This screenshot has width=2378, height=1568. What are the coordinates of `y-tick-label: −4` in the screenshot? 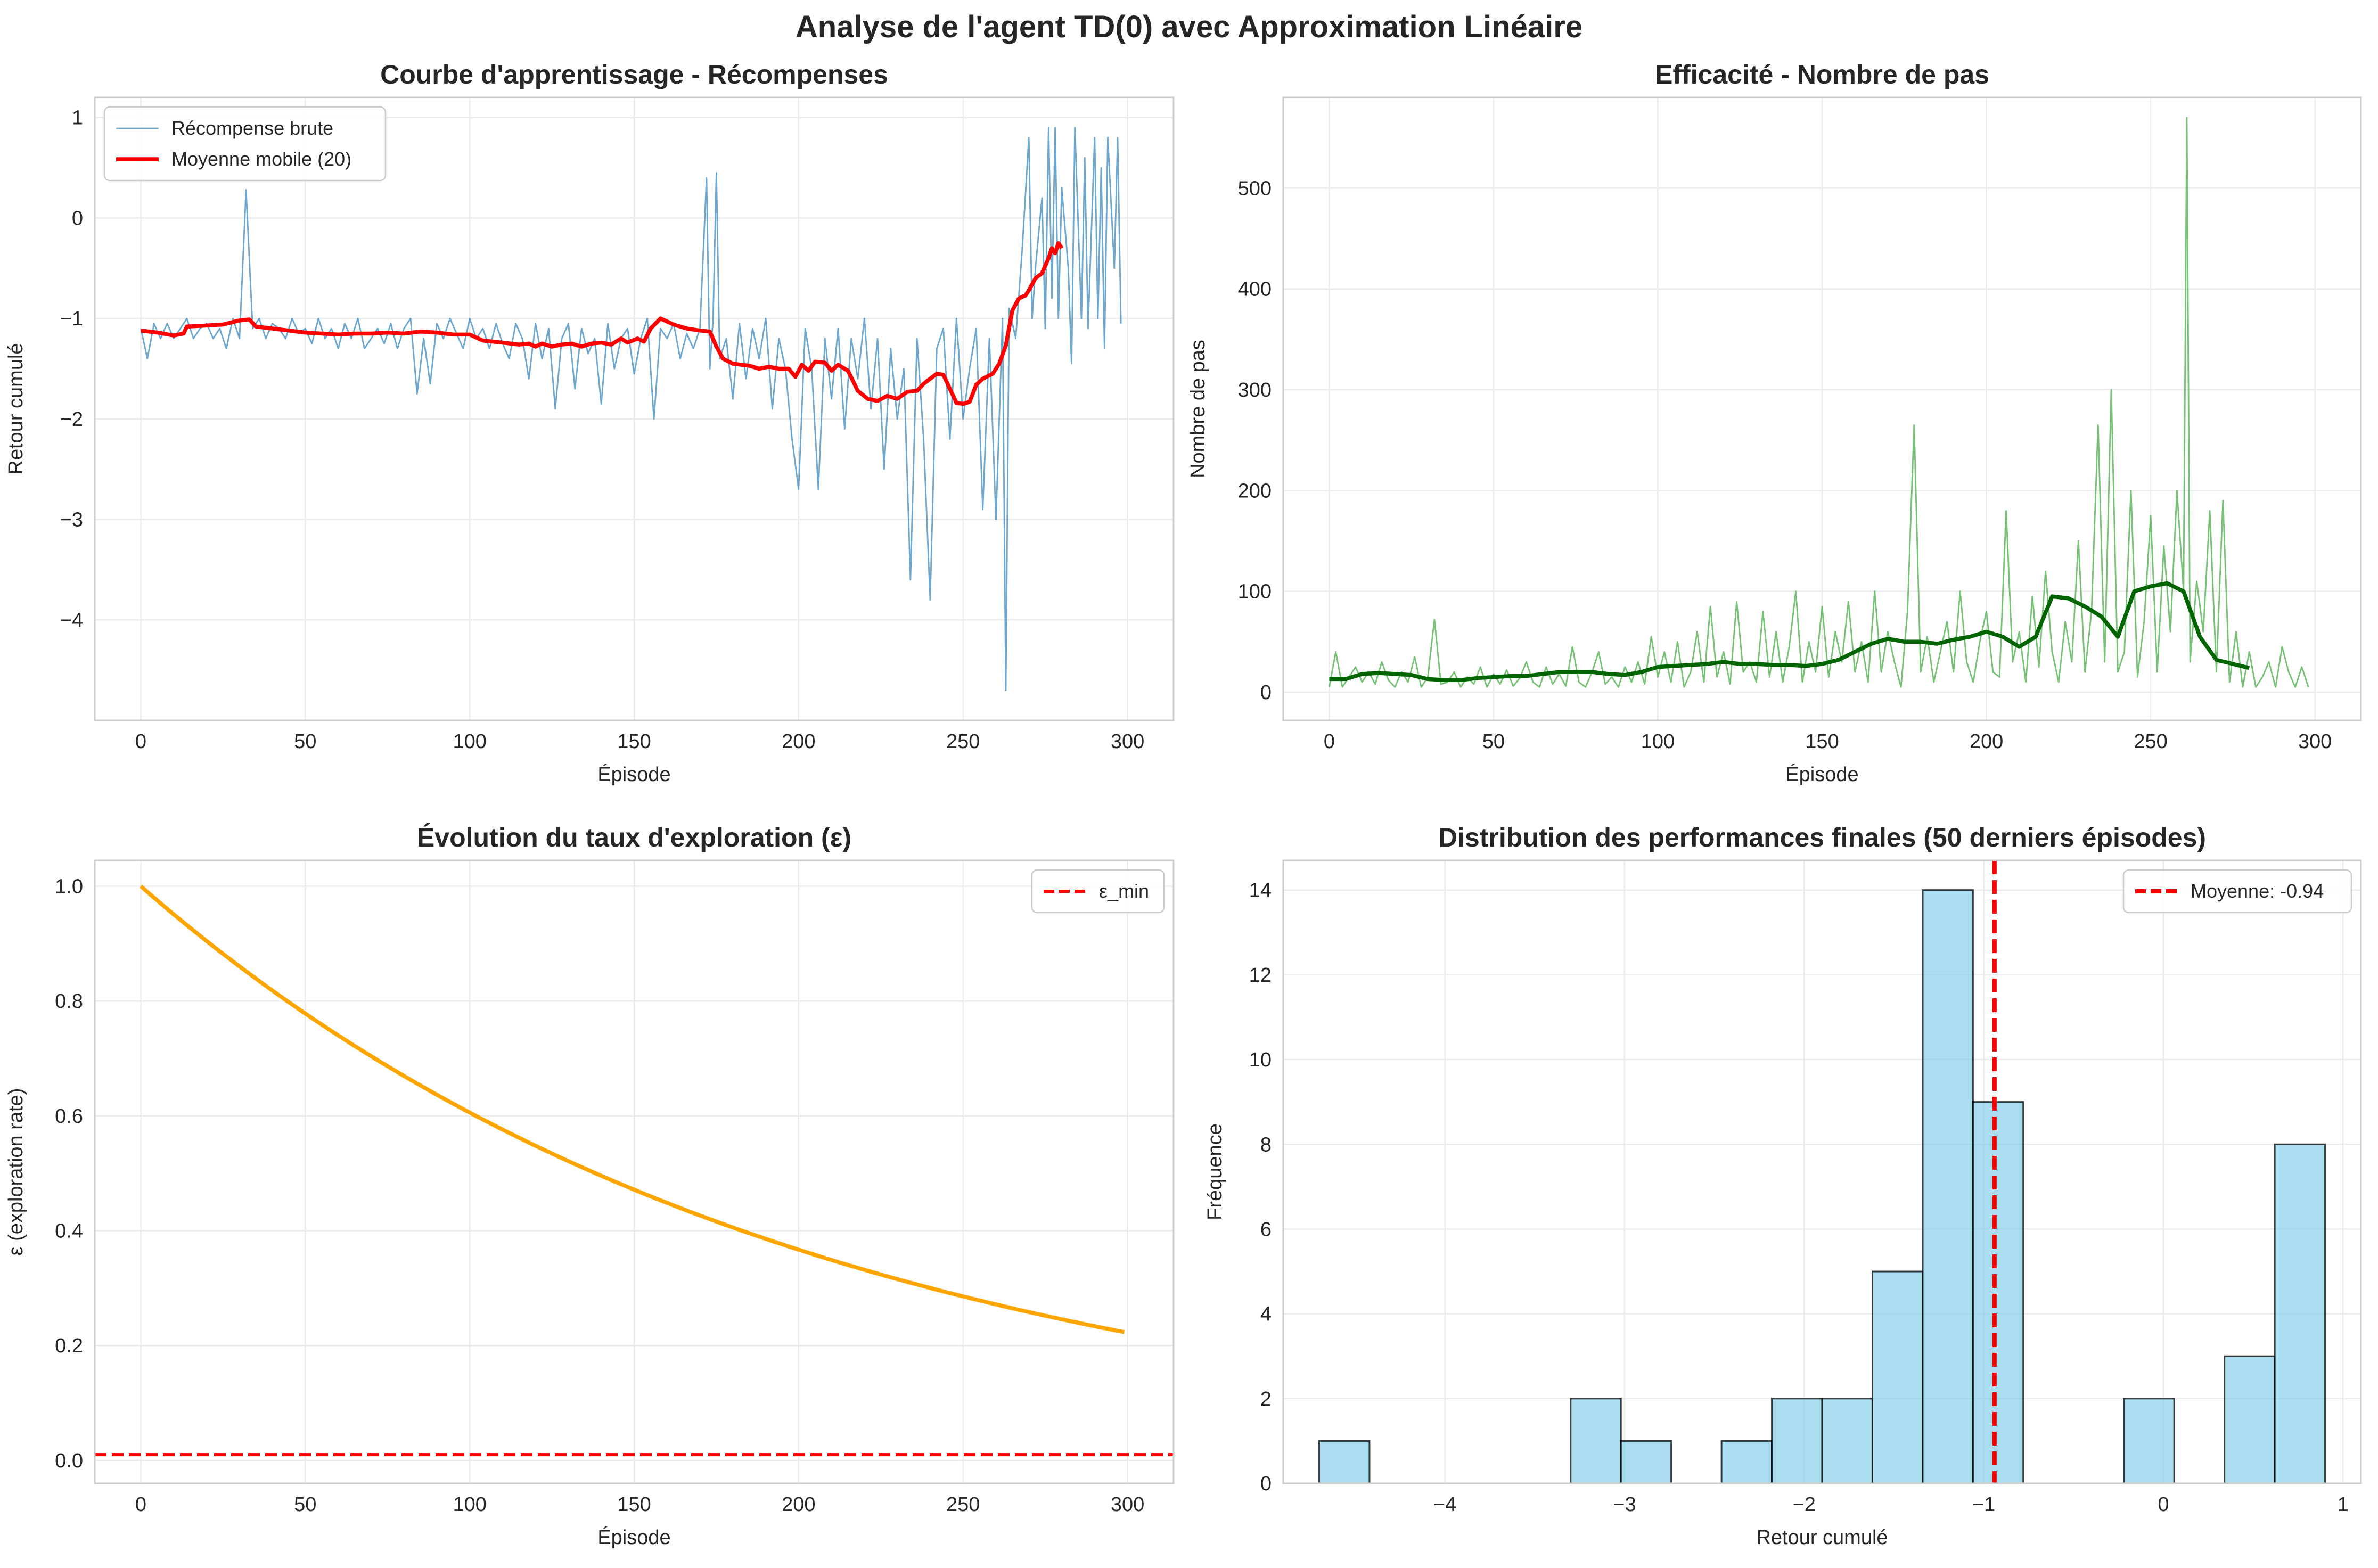 It's located at (71, 620).